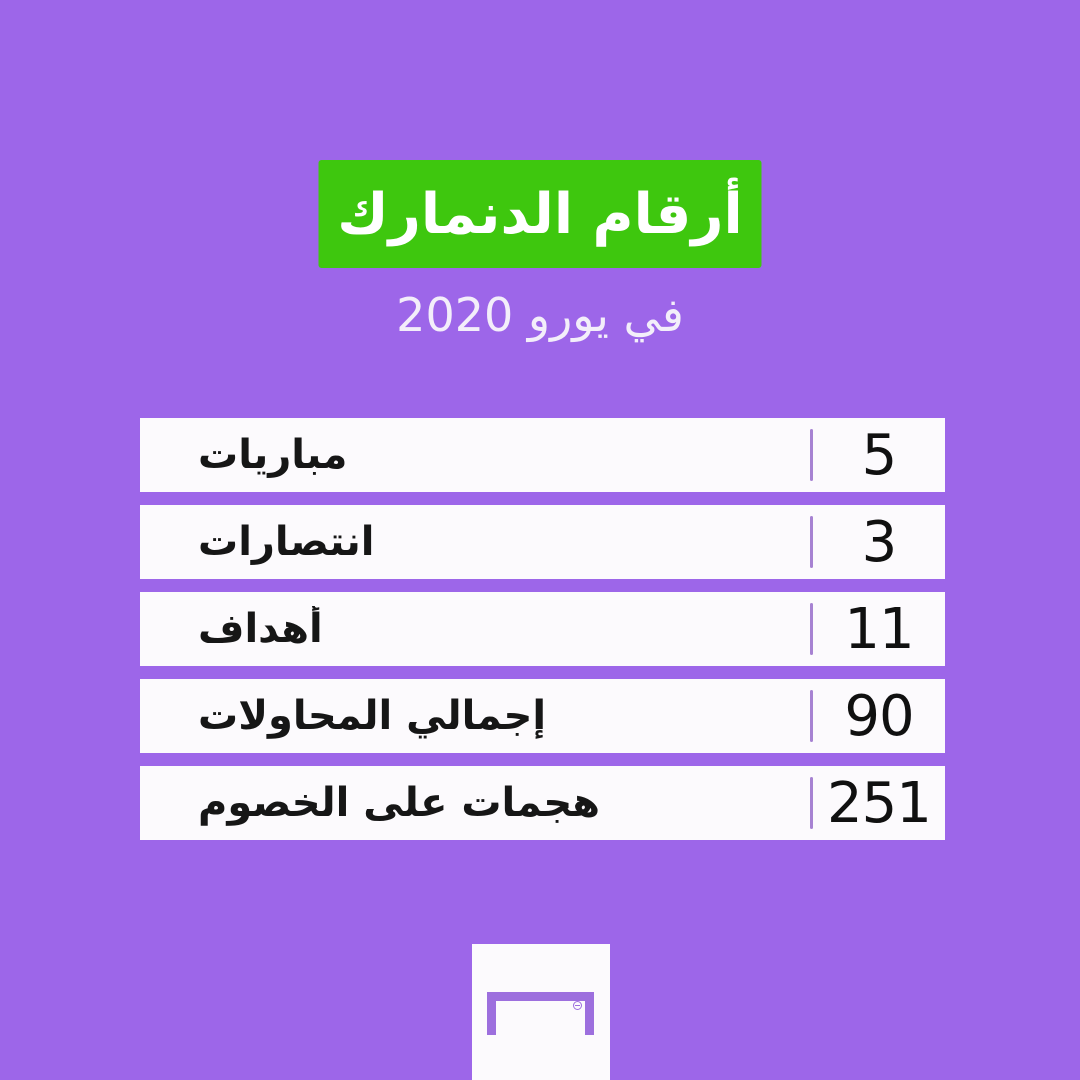  Describe the element at coordinates (879, 716) in the screenshot. I see `stat-value: 90` at that location.